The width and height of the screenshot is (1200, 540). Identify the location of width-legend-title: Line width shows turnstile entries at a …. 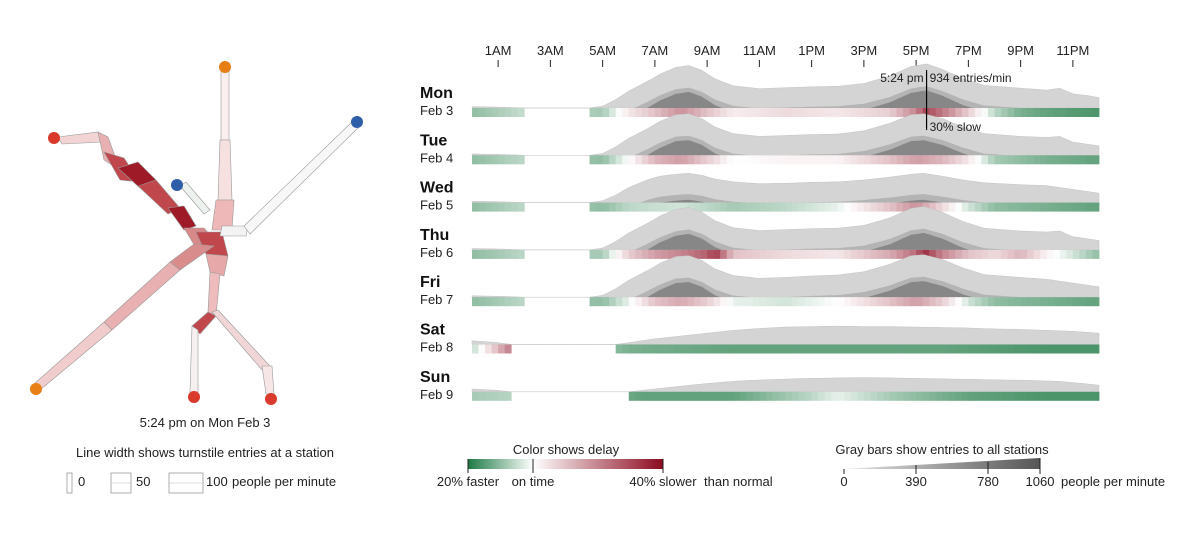
(205, 452).